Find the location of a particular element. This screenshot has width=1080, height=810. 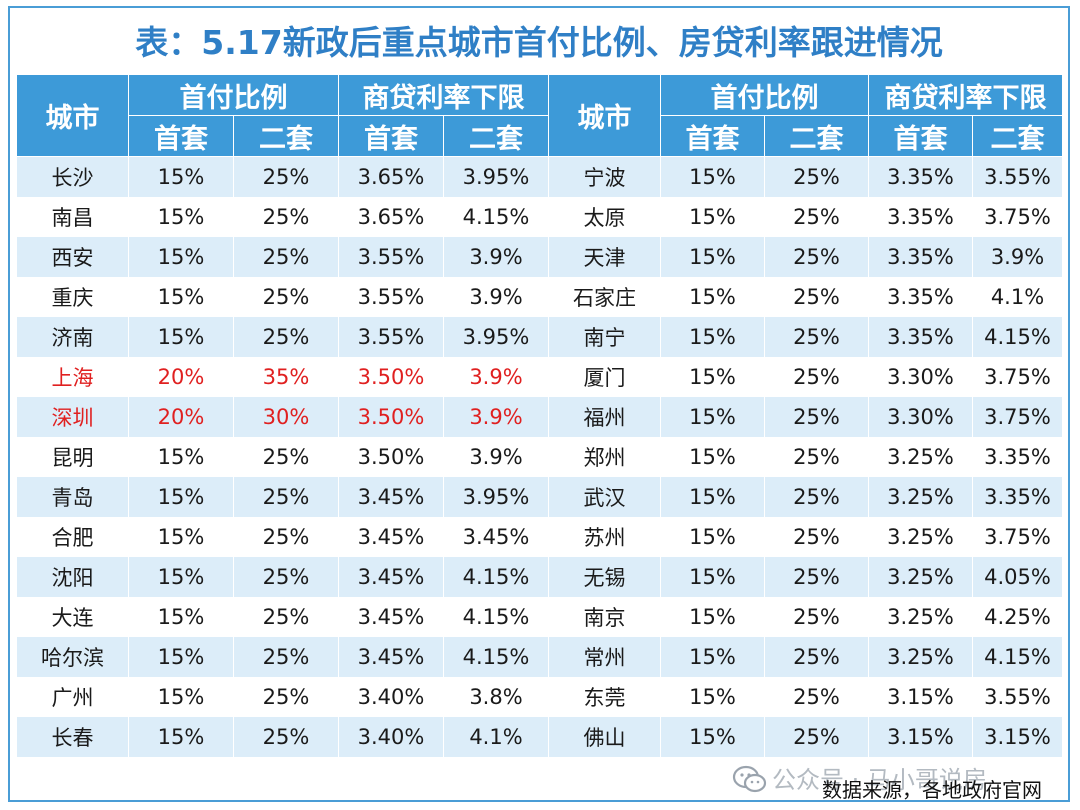

table-row: 昆明 15% 25% 3.50% 3.9% 郑州 15% 25% 3.25% 3.35% is located at coordinates (539, 457).